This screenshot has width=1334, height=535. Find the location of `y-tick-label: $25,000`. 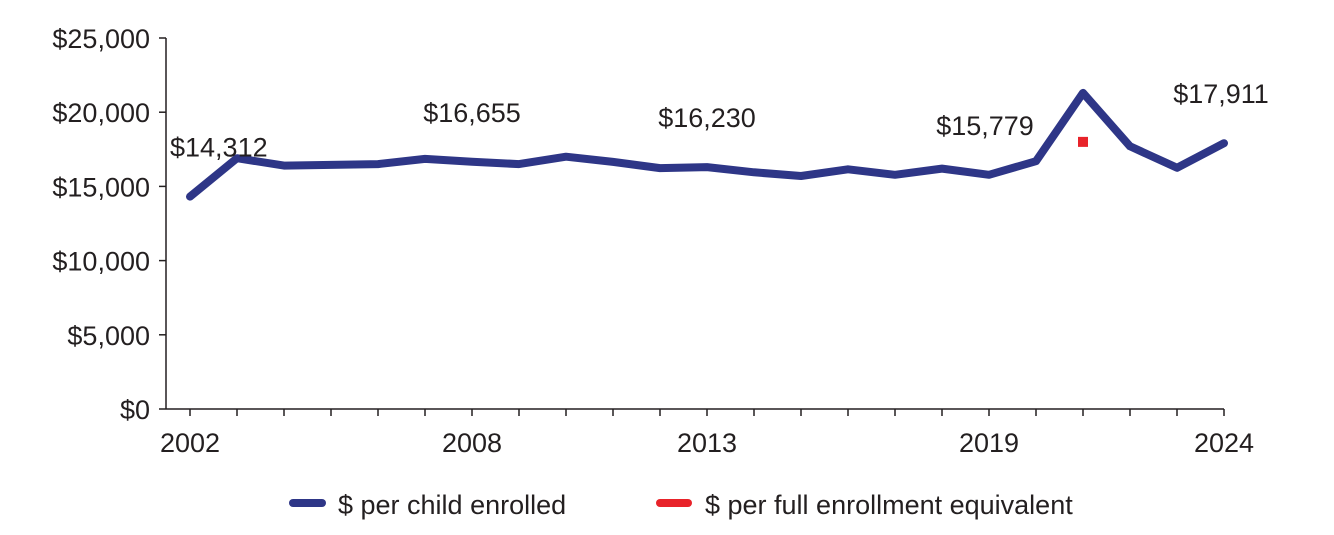

y-tick-label: $25,000 is located at coordinates (101, 39).